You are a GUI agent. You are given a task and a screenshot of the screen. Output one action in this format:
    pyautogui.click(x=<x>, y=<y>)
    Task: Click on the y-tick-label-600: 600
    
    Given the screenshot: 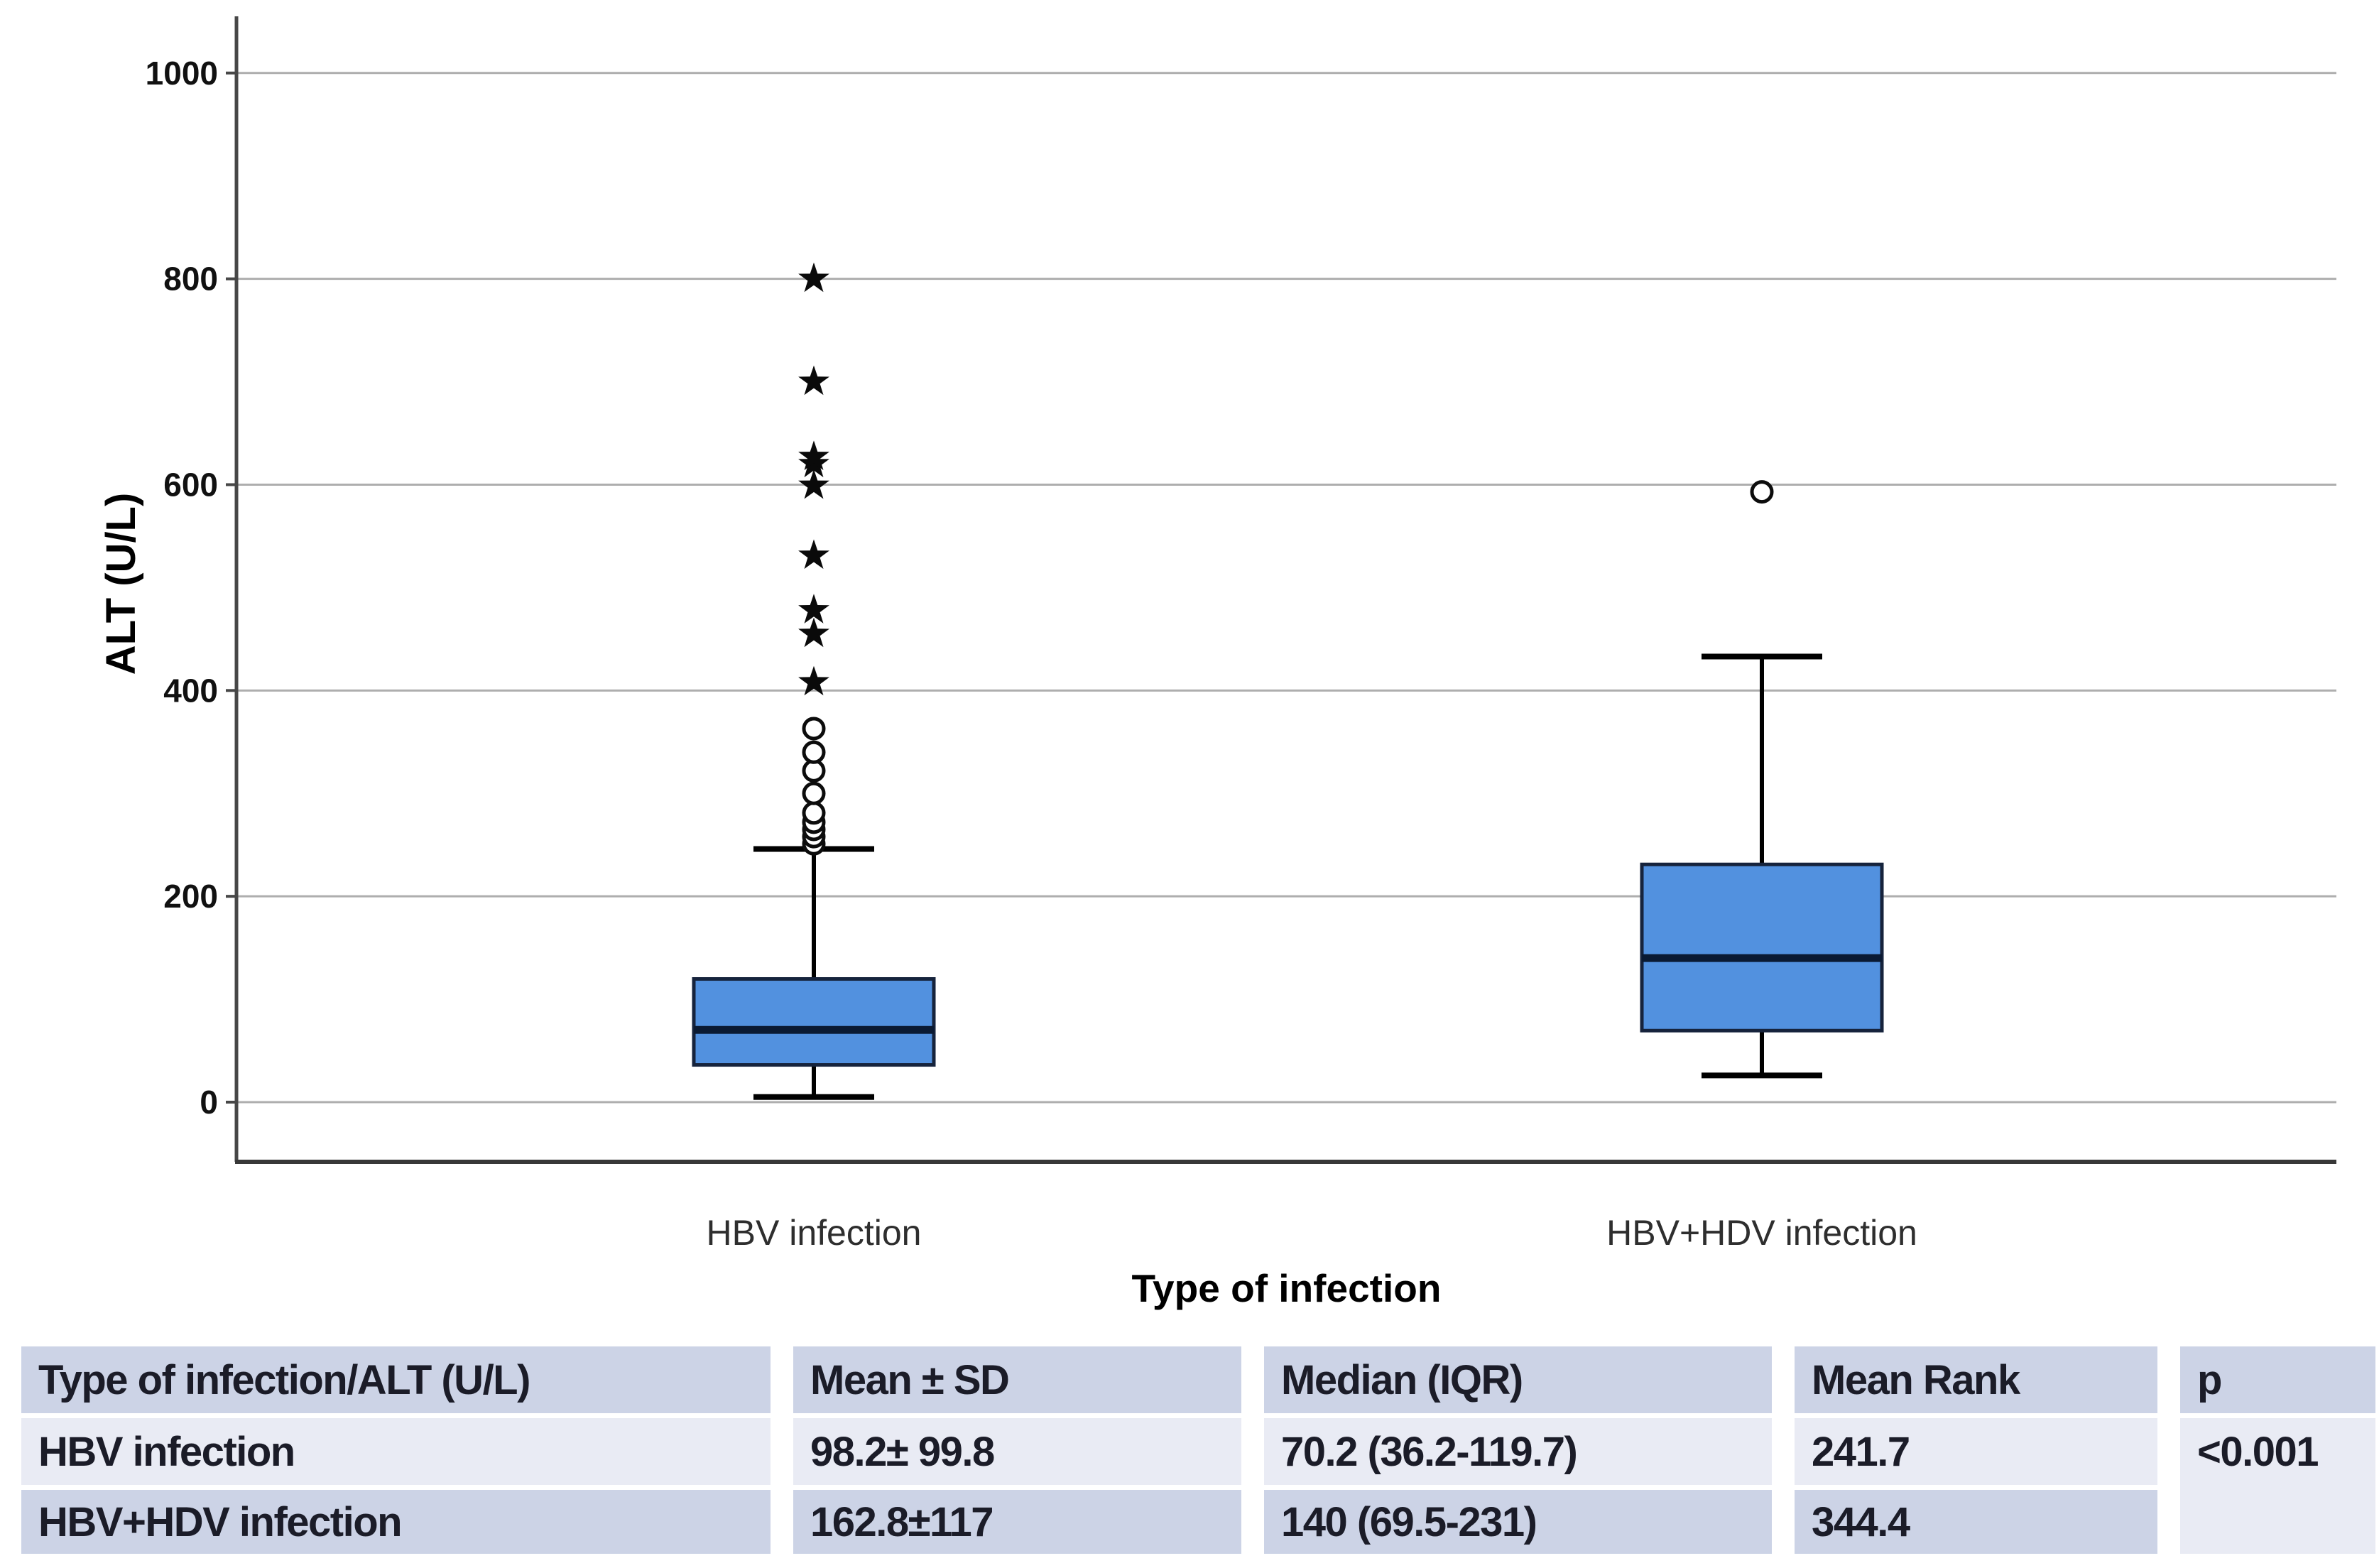 What is the action you would take?
    pyautogui.click(x=190, y=485)
    